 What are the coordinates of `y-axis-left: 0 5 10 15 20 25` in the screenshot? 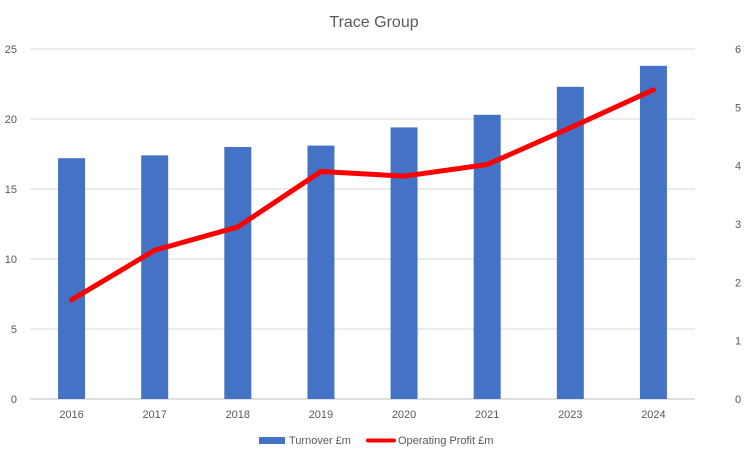 It's located at (11, 225).